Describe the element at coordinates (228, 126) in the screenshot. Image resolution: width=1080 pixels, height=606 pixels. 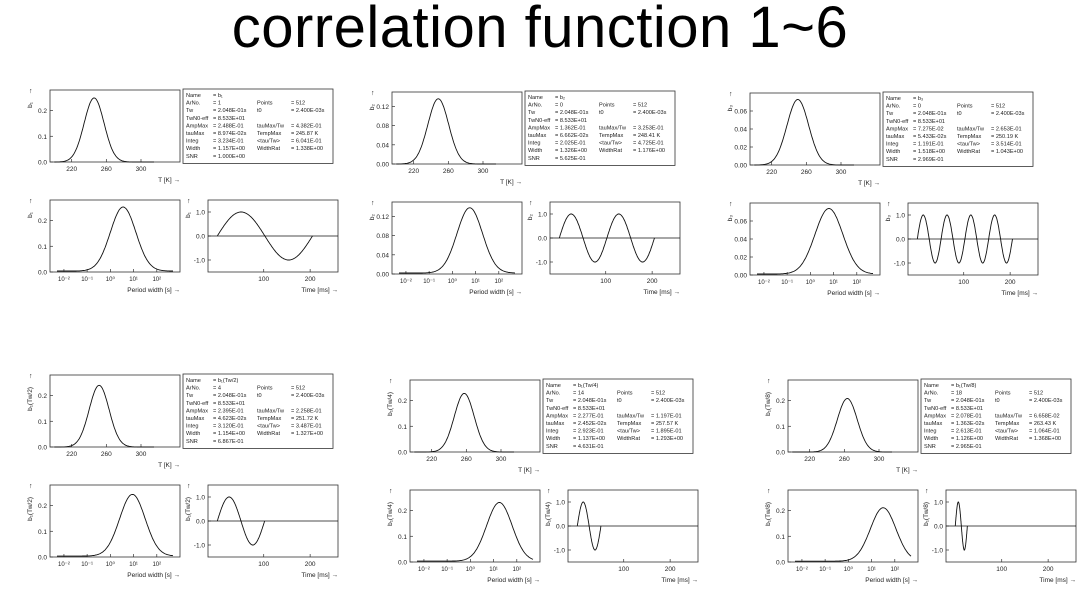
I see `panel-1-info-cell: = 2.488E-01` at that location.